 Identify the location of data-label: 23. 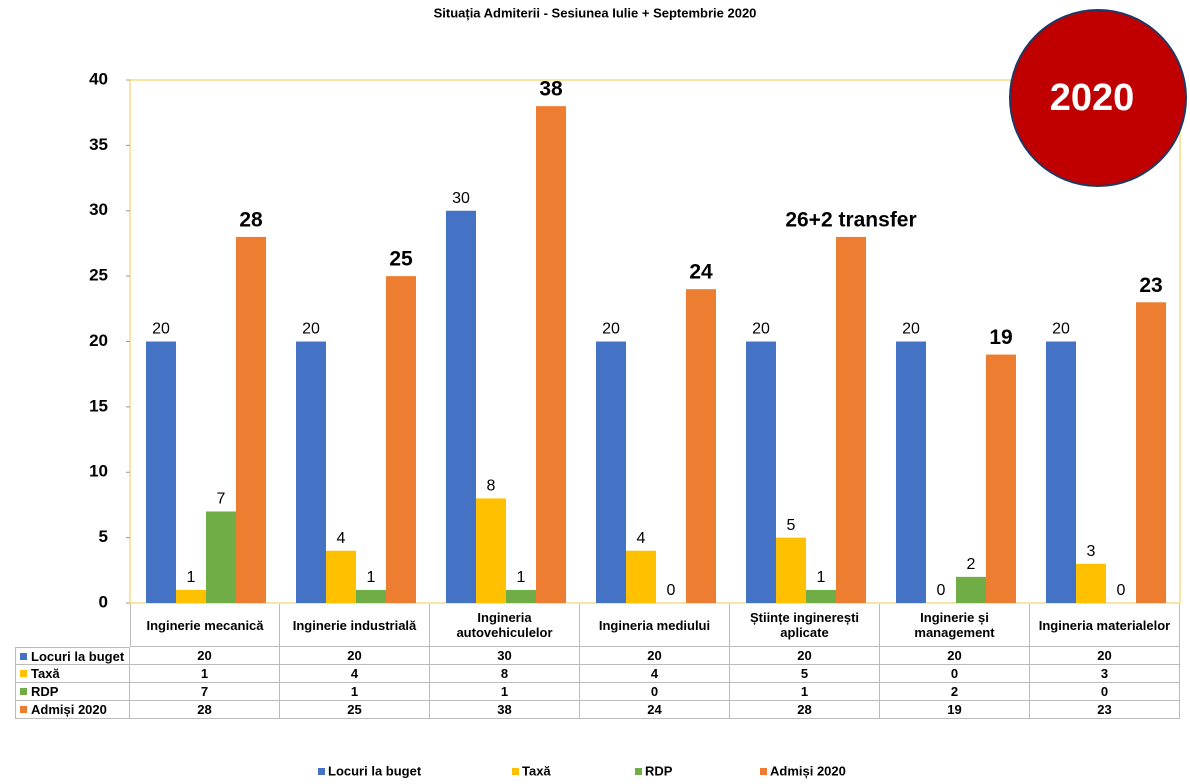
(1150, 285).